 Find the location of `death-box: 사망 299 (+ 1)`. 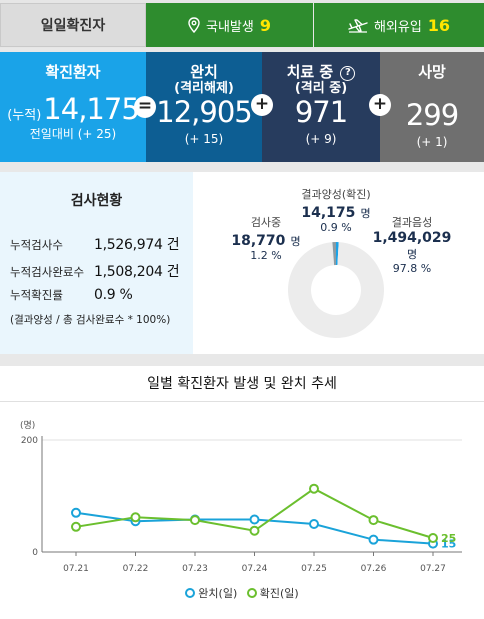

death-box: 사망 299 (+ 1) is located at coordinates (432, 107).